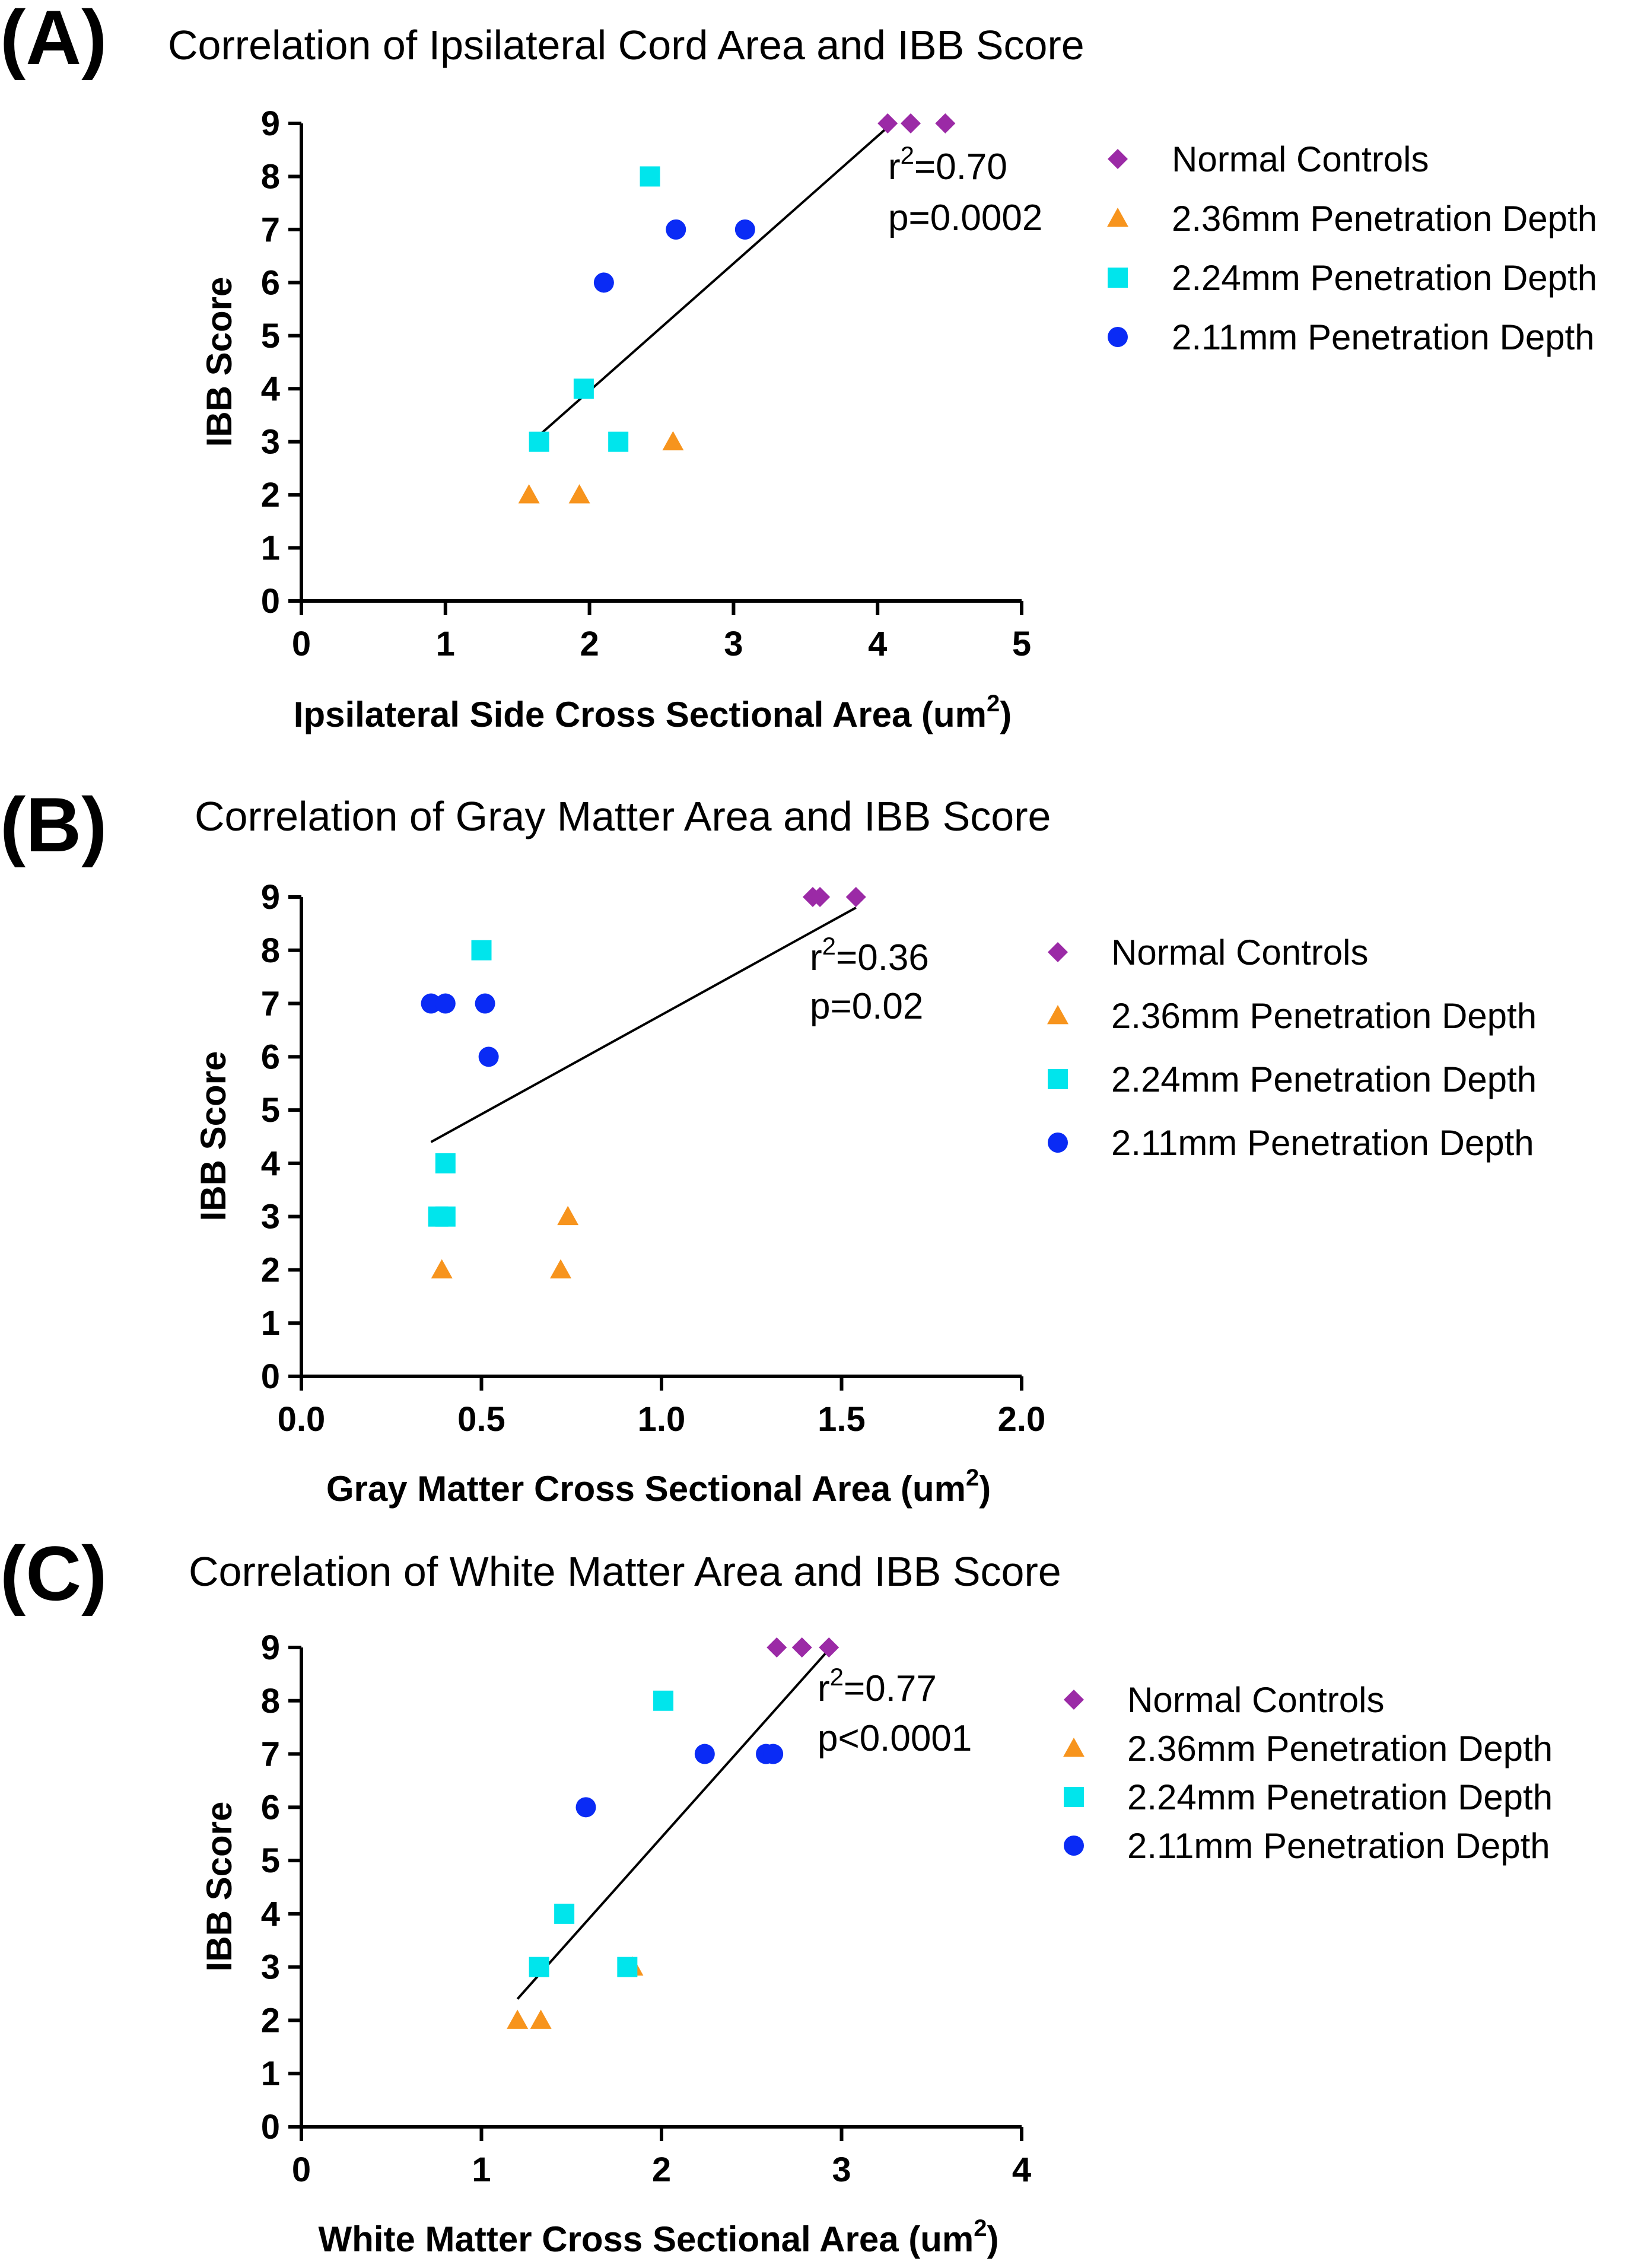 This screenshot has height=2268, width=1641. Describe the element at coordinates (643, 1024) in the screenshot. I see `regression-line` at that location.